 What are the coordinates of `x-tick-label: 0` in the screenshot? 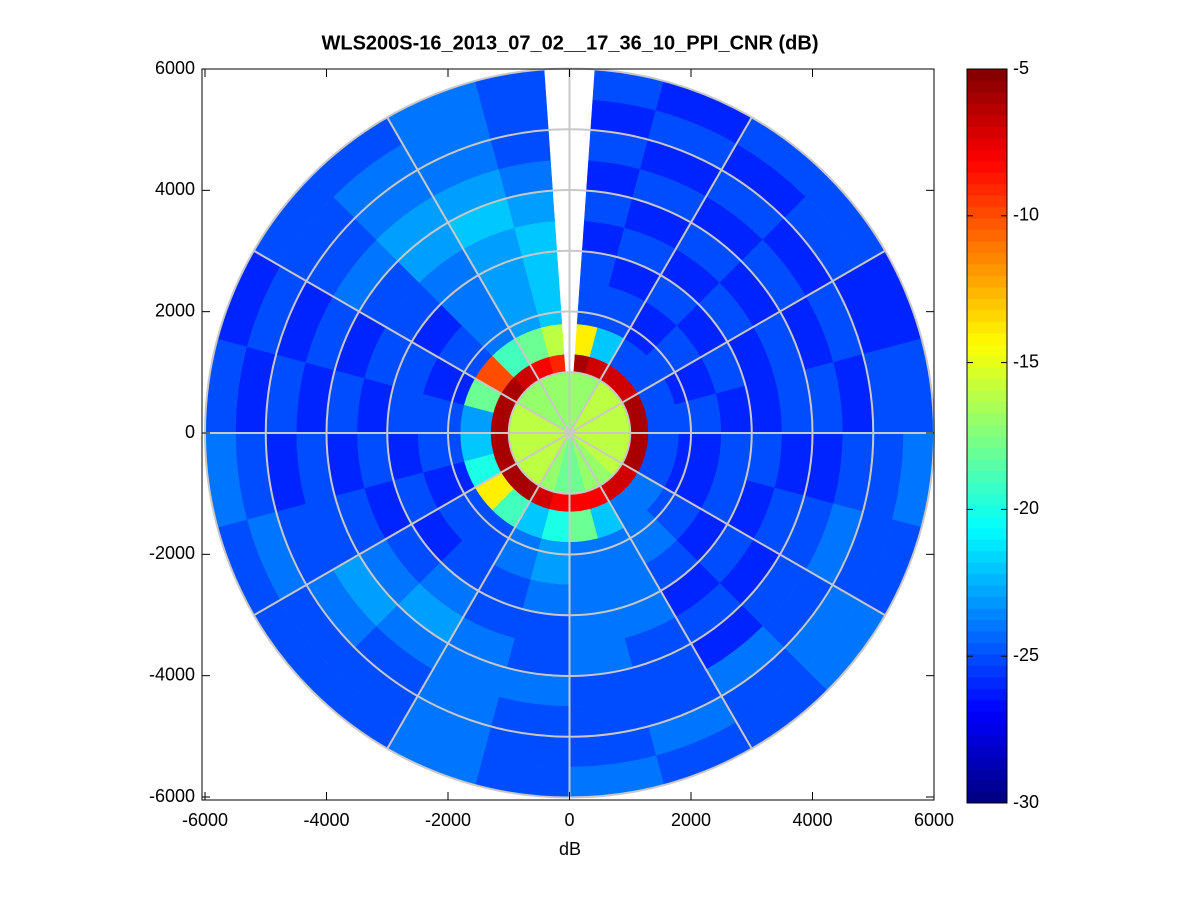 It's located at (569, 820).